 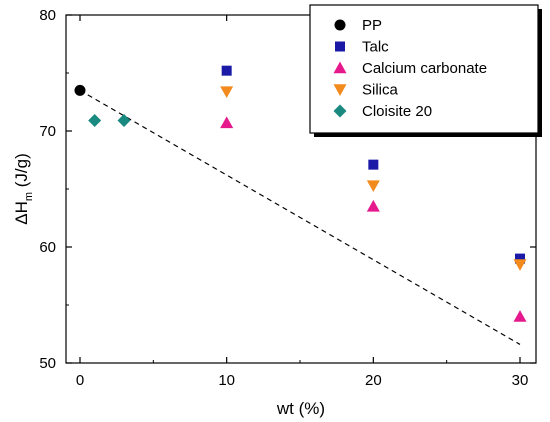 What do you see at coordinates (47, 363) in the screenshot?
I see `y-tick-label: 50` at bounding box center [47, 363].